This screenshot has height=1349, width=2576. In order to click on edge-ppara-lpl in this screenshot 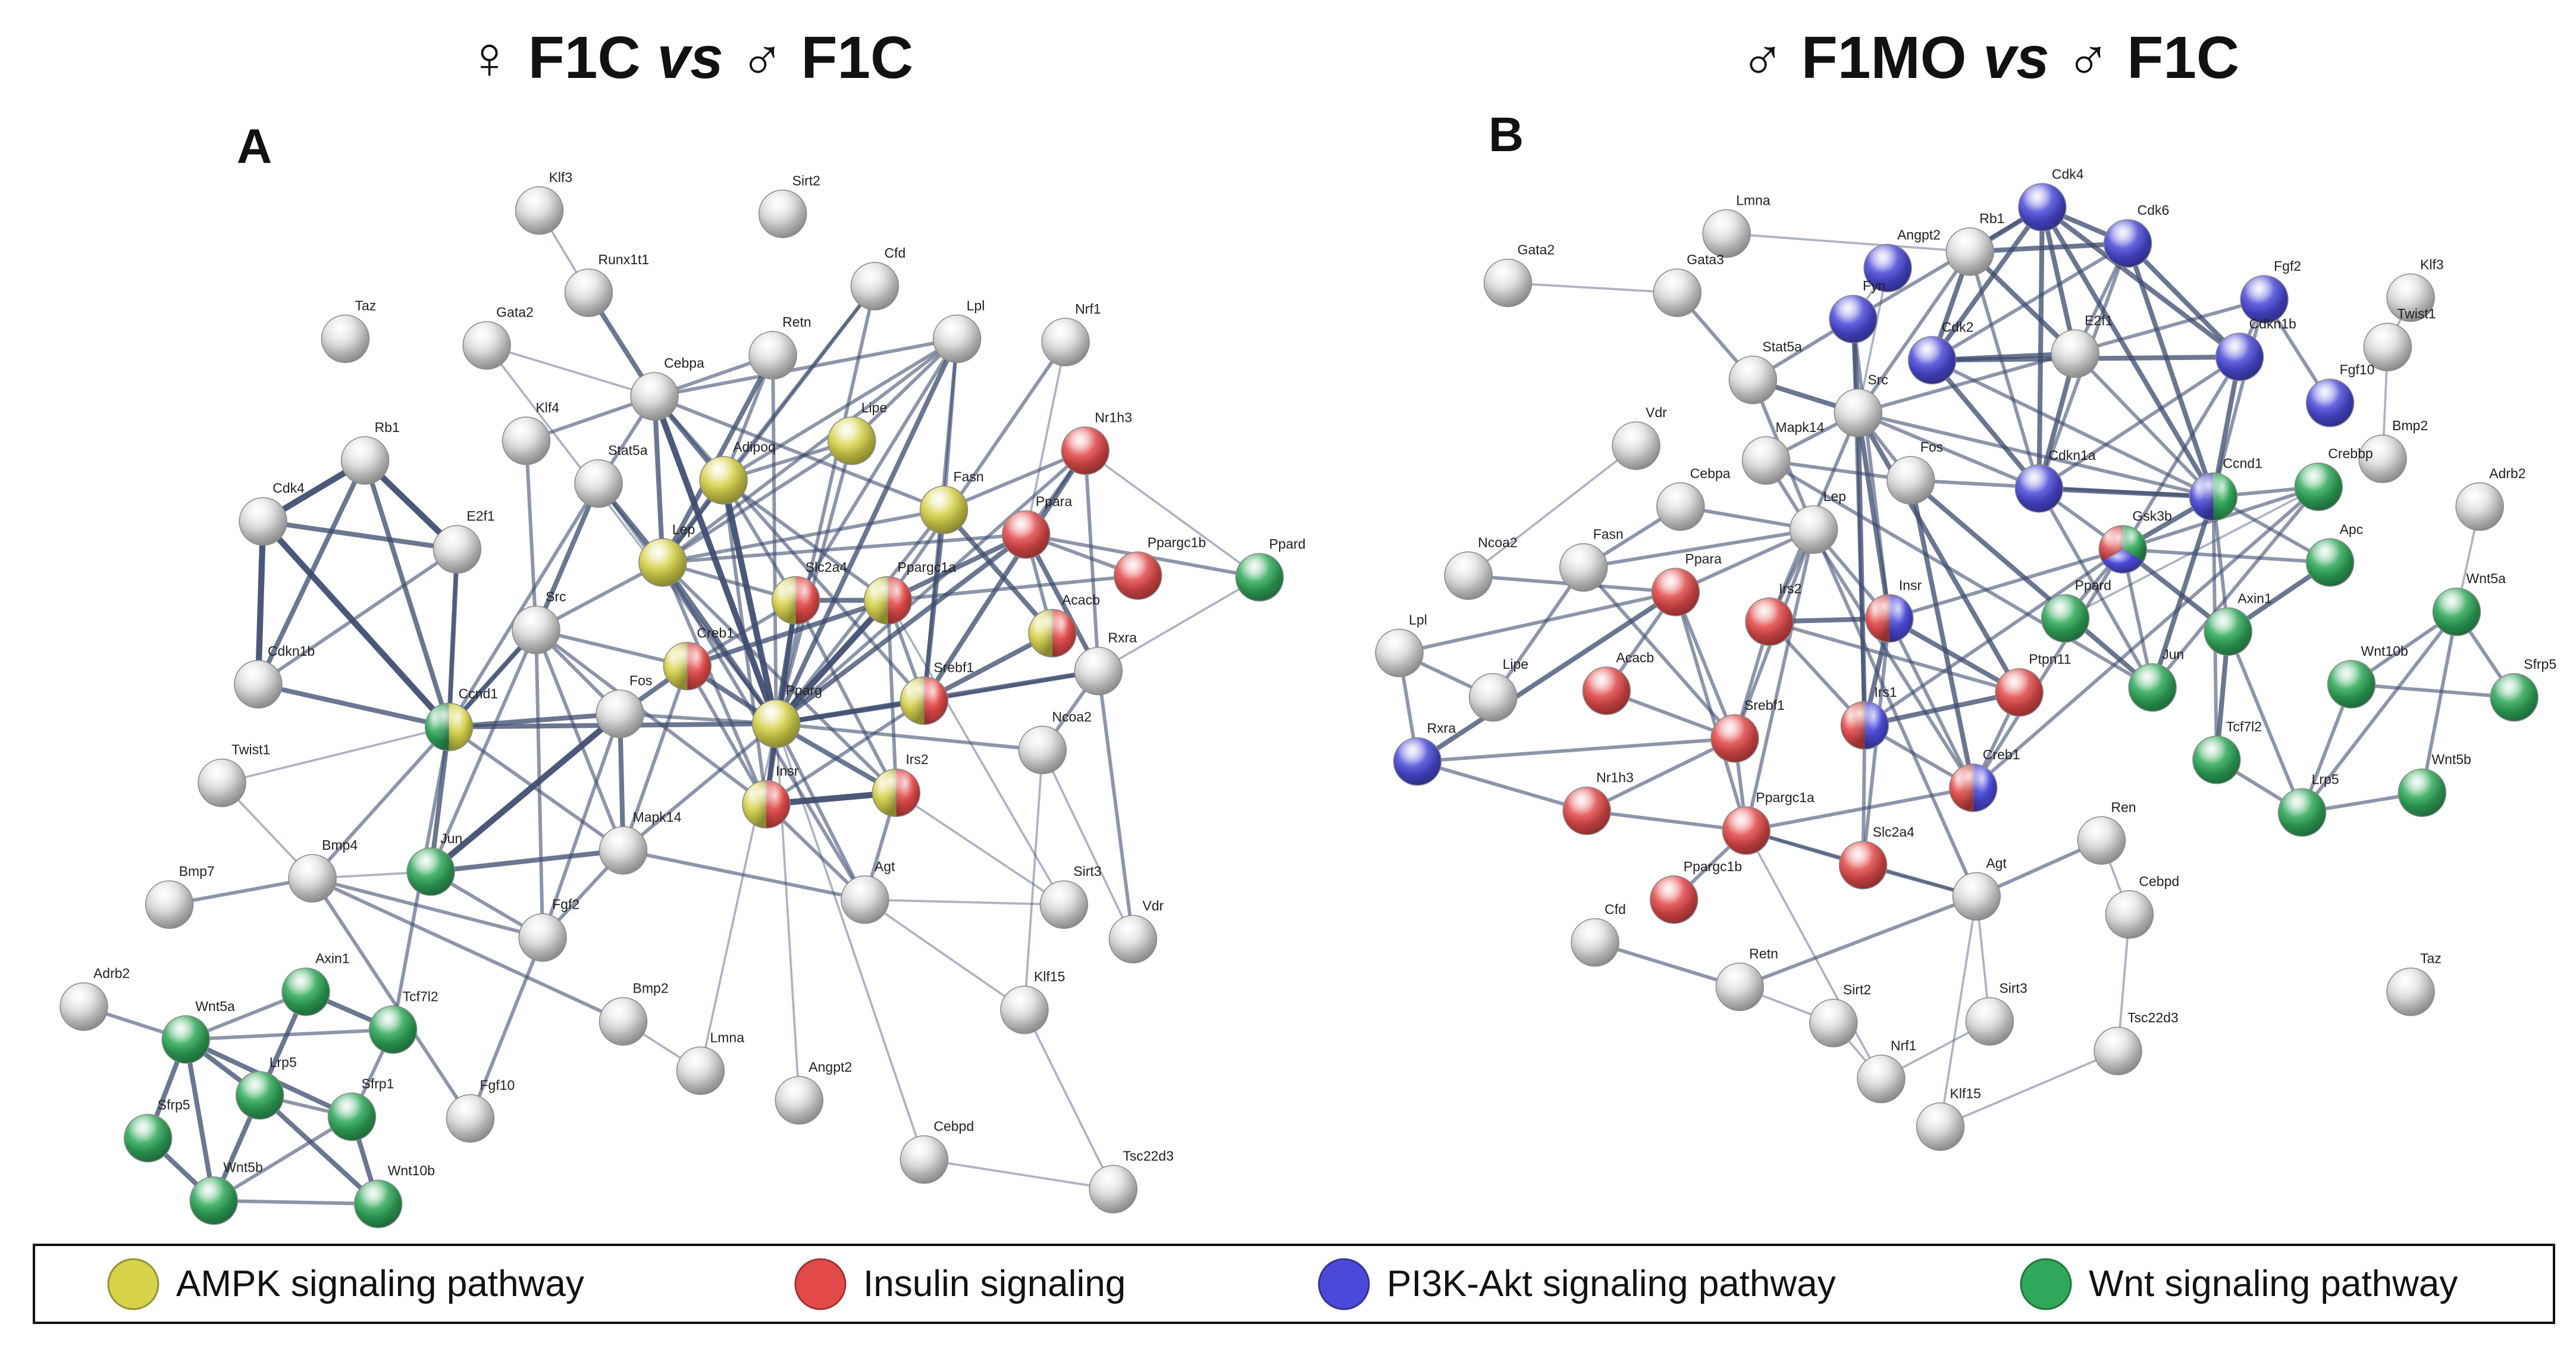, I will do `click(1537, 622)`.